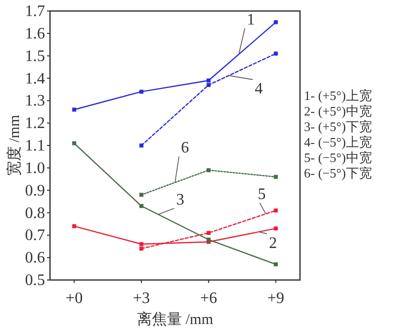 This screenshot has height=332, width=393. Describe the element at coordinates (338, 126) in the screenshot. I see `text: 3- (+5°)下宽` at that location.